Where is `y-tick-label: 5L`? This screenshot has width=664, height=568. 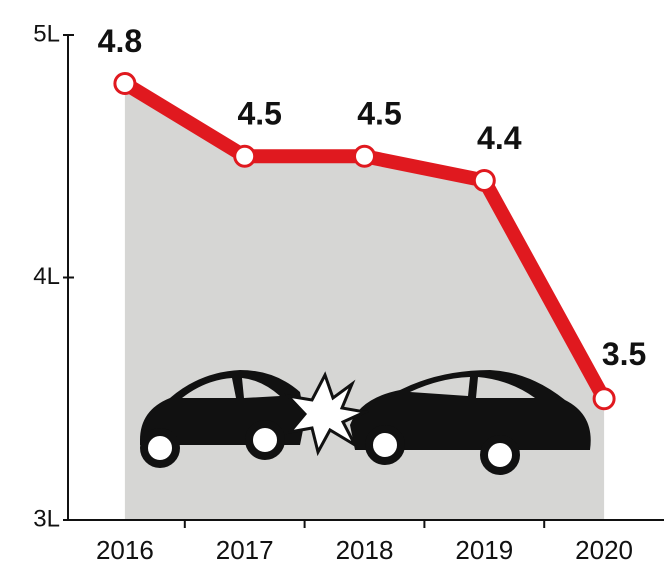 y-tick-label: 5L is located at coordinates (46, 33).